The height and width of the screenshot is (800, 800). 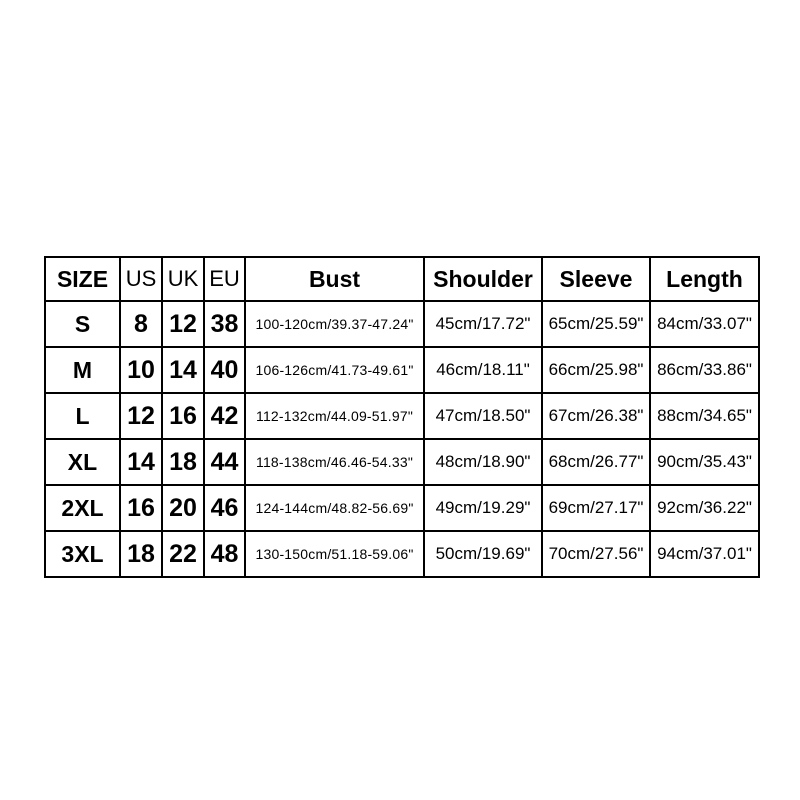 What do you see at coordinates (224, 416) in the screenshot?
I see `eu-value: 42` at bounding box center [224, 416].